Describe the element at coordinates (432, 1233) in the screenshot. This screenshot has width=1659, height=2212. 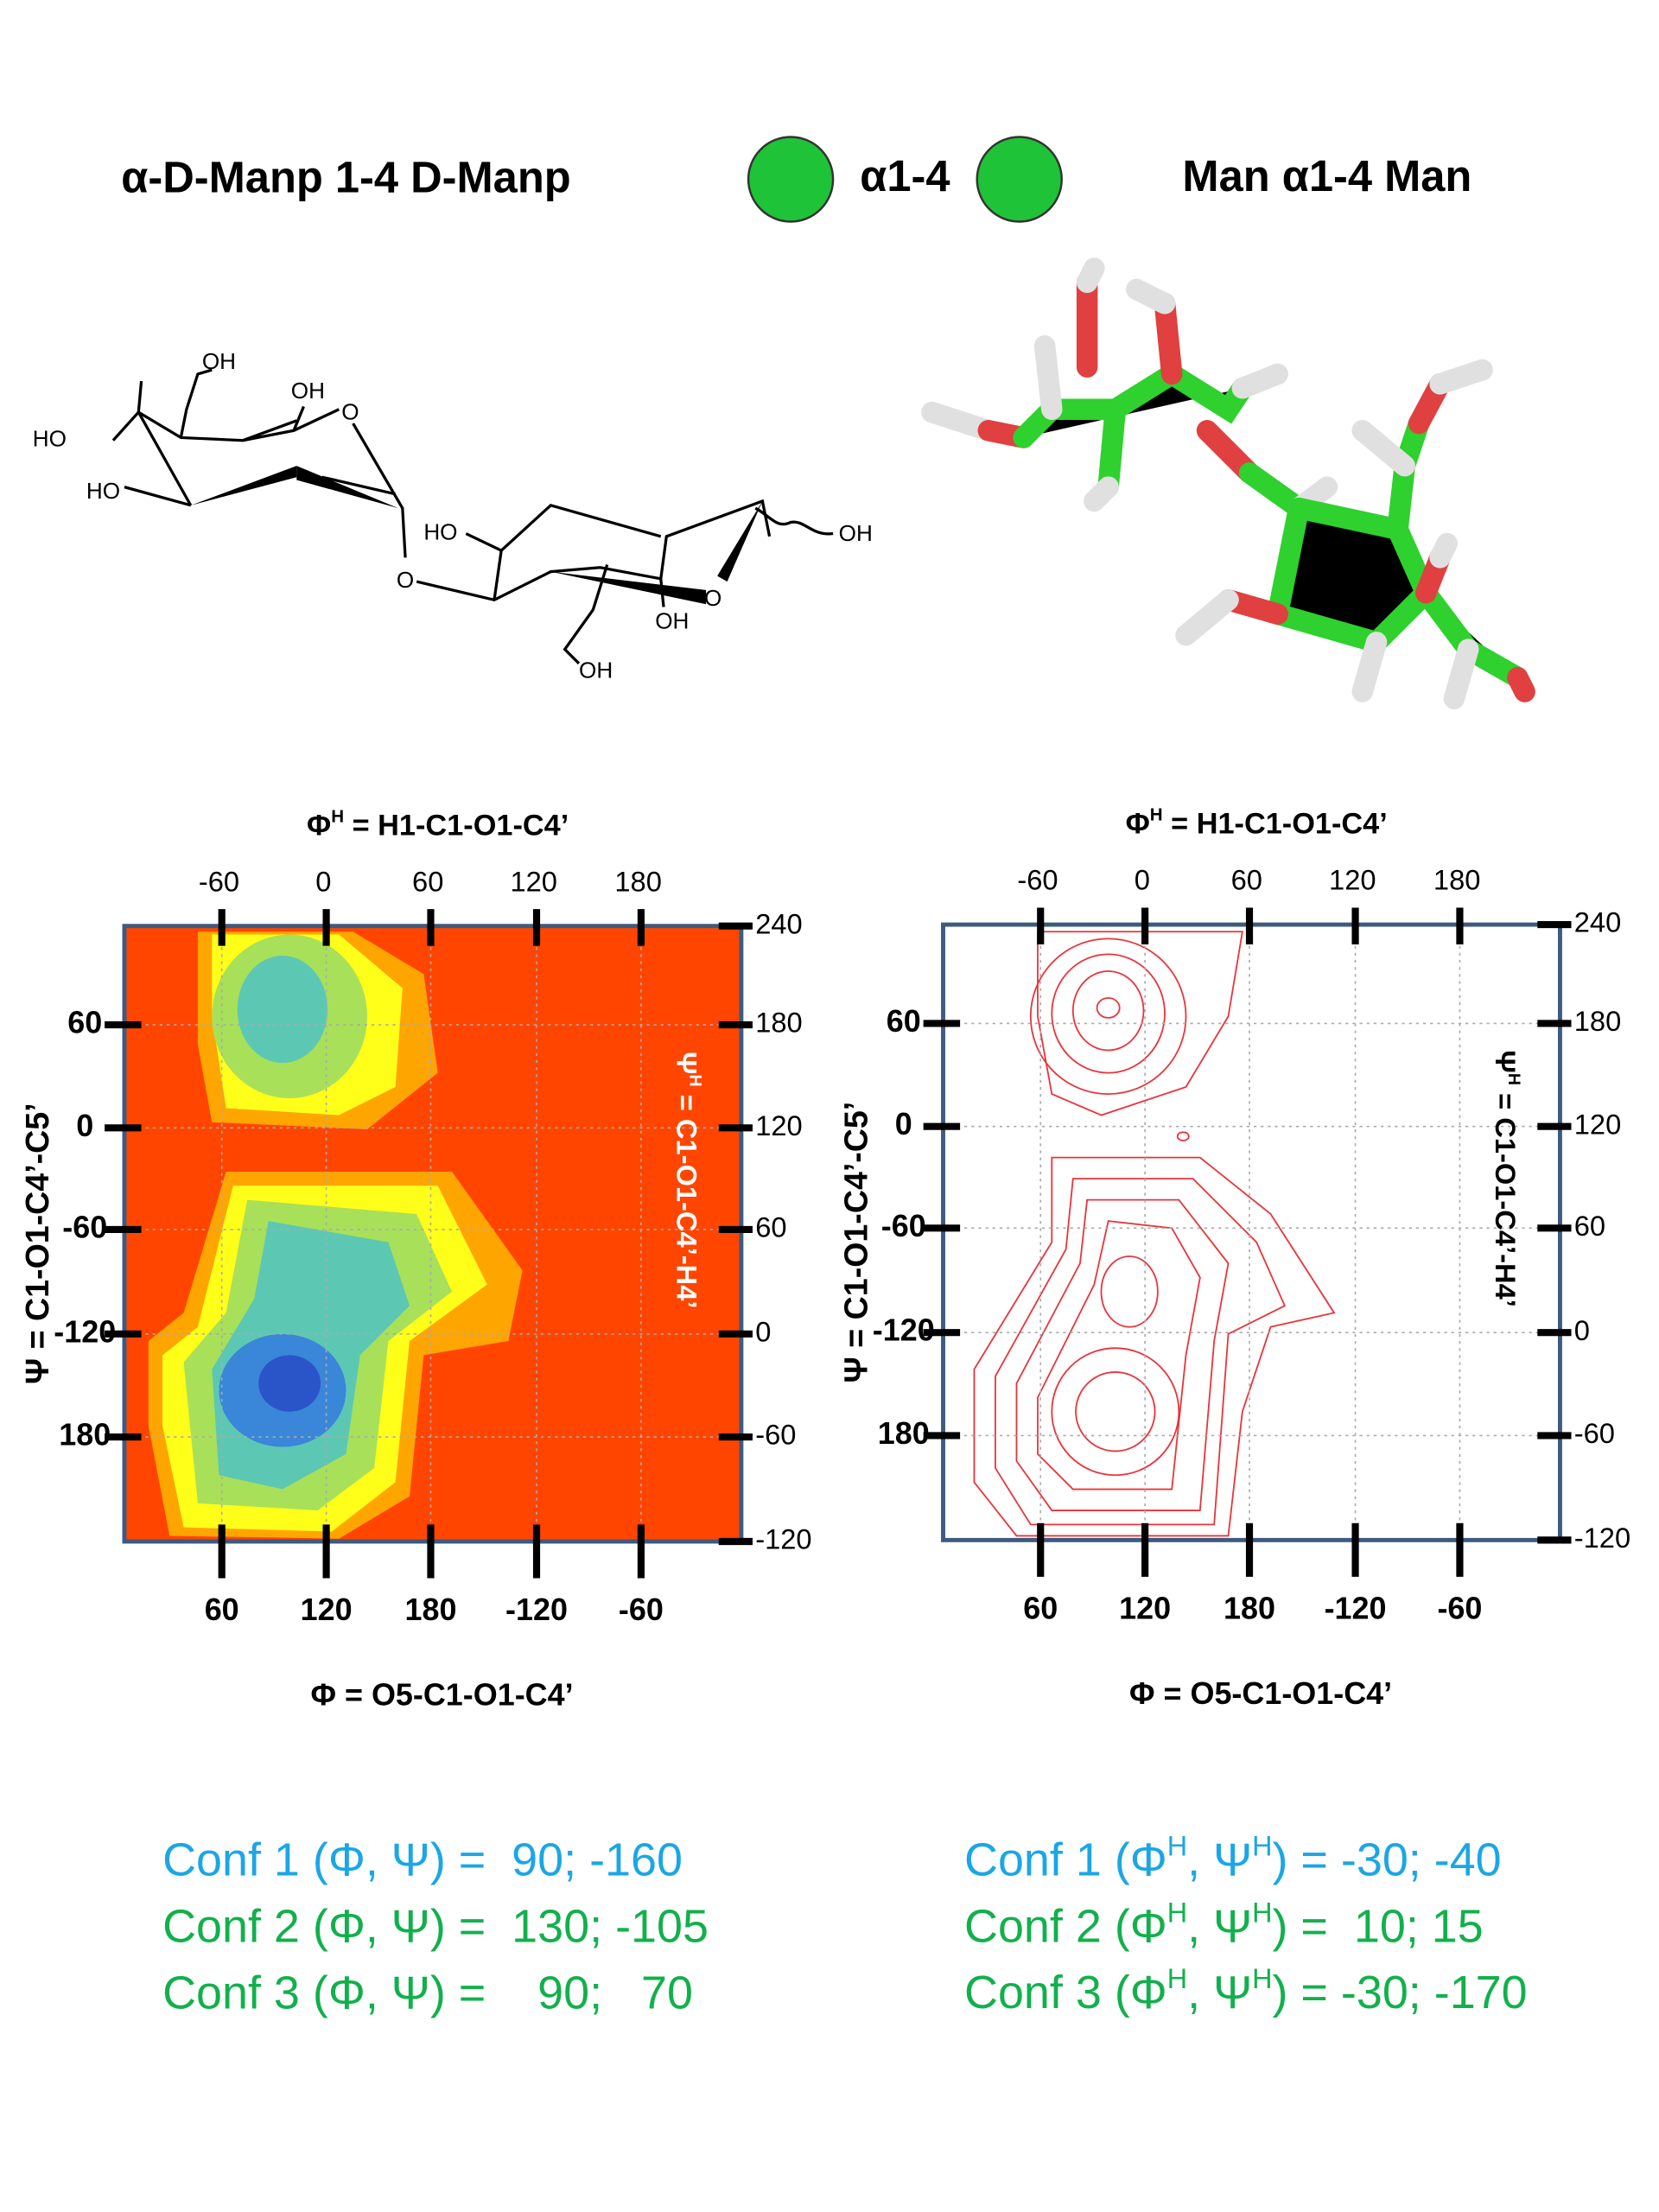
I see `heatmap` at that location.